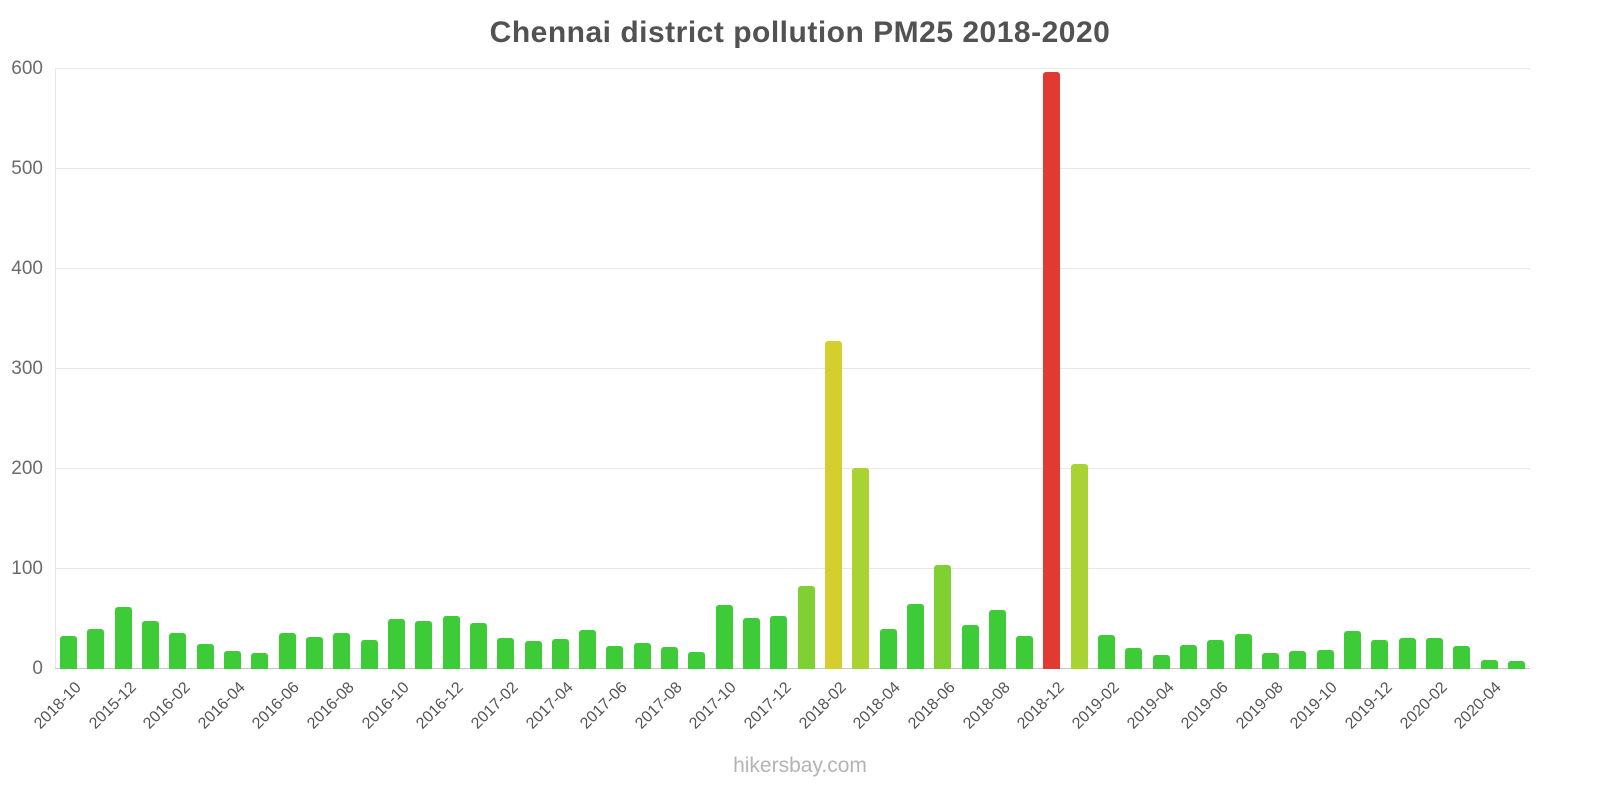 This screenshot has height=800, width=1600. I want to click on x-axis-label: 2018-08, so click(986, 706).